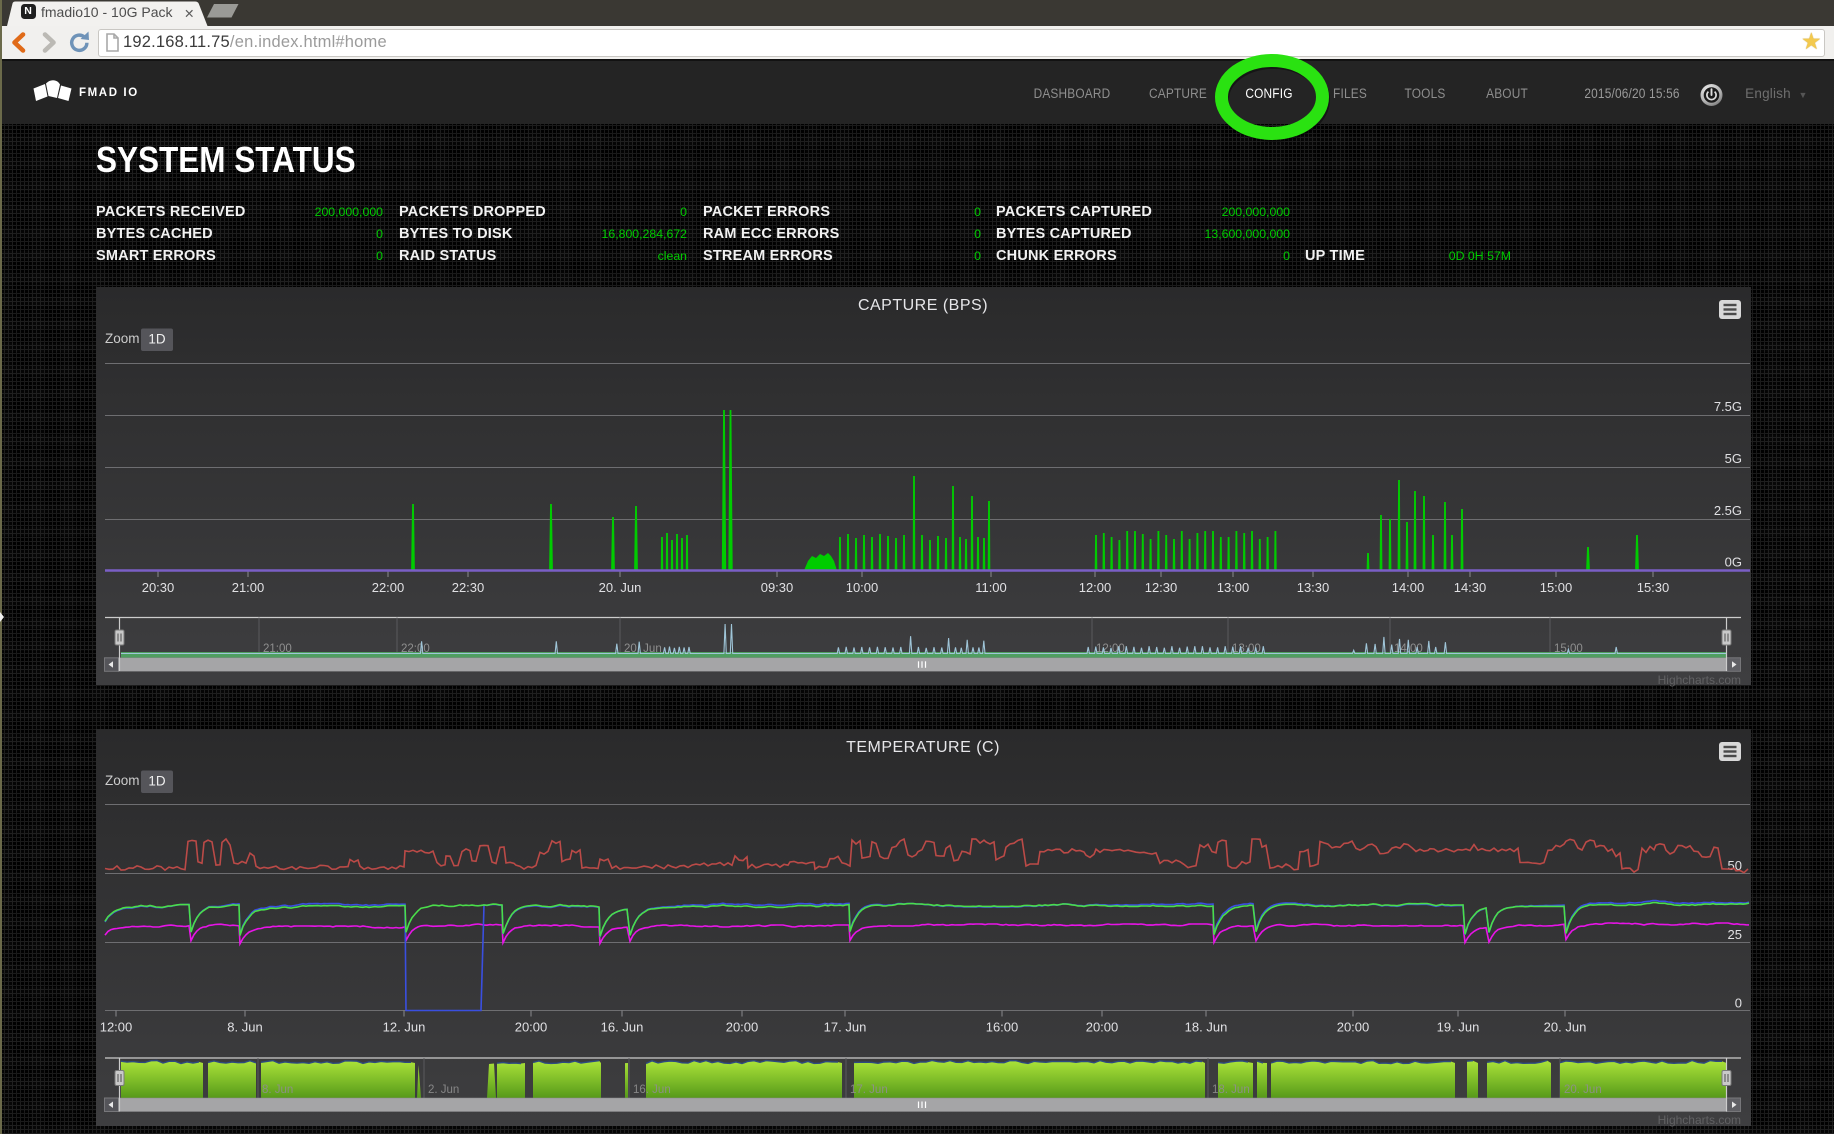 The image size is (1834, 1134). Describe the element at coordinates (1161, 587) in the screenshot. I see `svg-text: 12:30` at that location.